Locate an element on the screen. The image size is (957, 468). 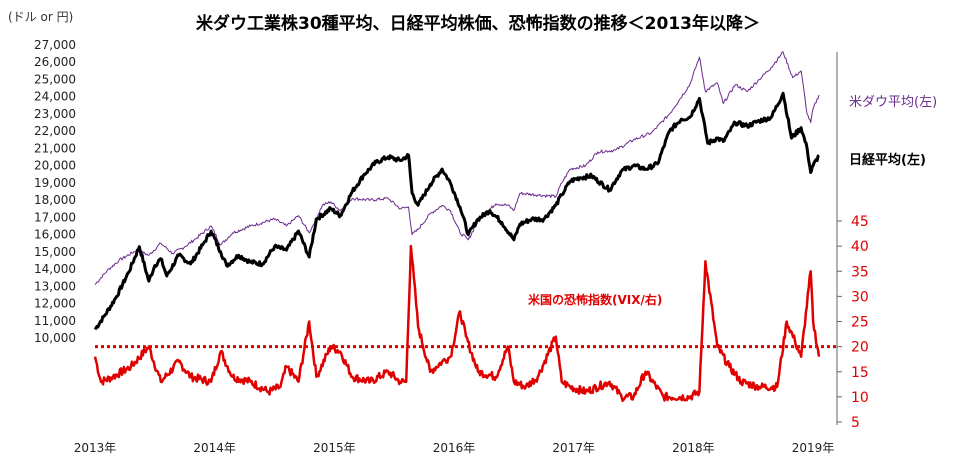
left-tick-label: 18,000 is located at coordinates (55, 200).